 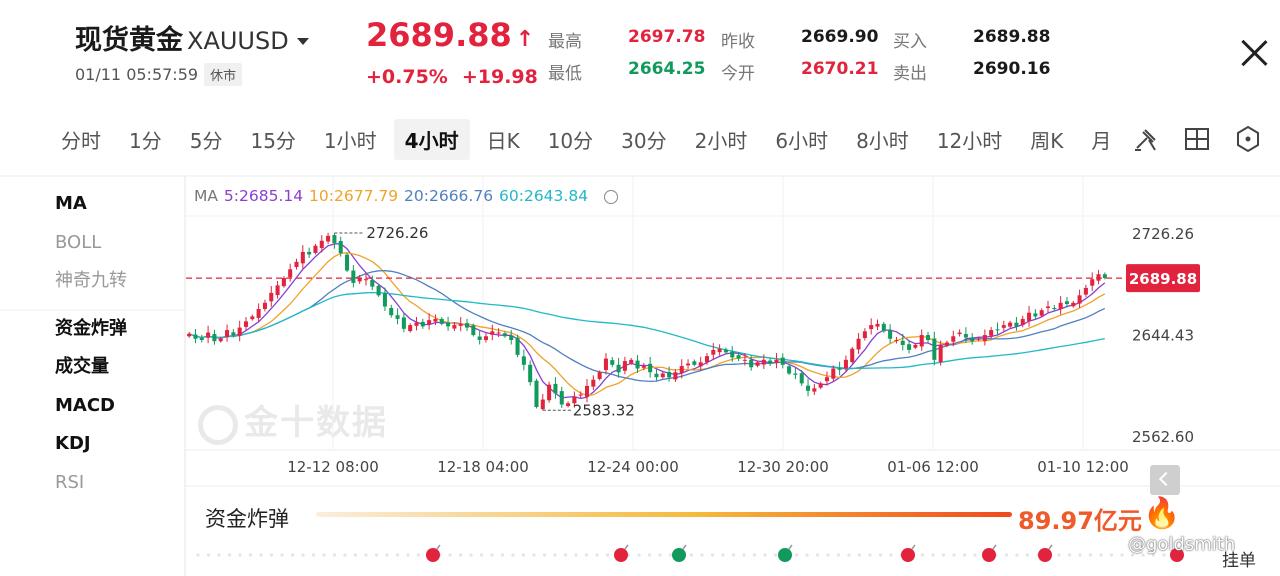 What do you see at coordinates (293, 420) in the screenshot?
I see `jin10-logo-watermark: 金十数据` at bounding box center [293, 420].